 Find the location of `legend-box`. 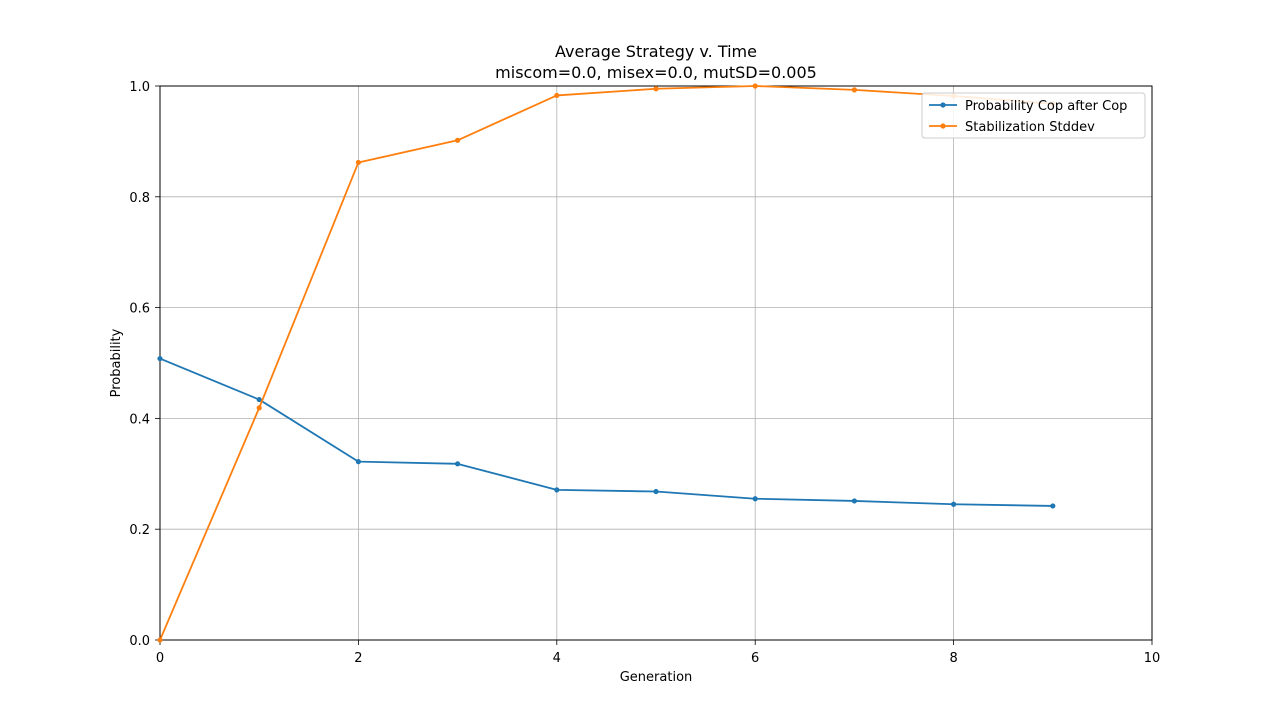

legend-box is located at coordinates (1033, 115).